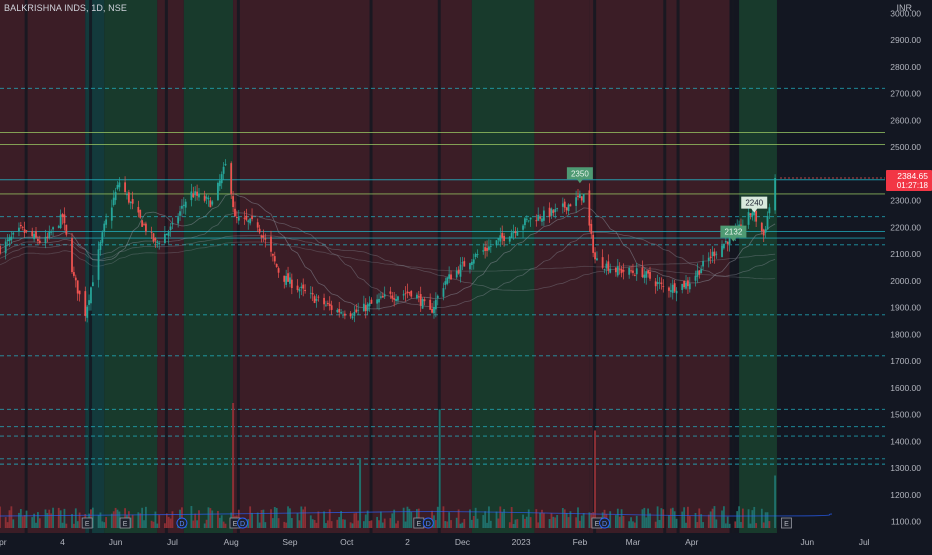  Describe the element at coordinates (170, 266) in the screenshot. I see `background-band` at that location.